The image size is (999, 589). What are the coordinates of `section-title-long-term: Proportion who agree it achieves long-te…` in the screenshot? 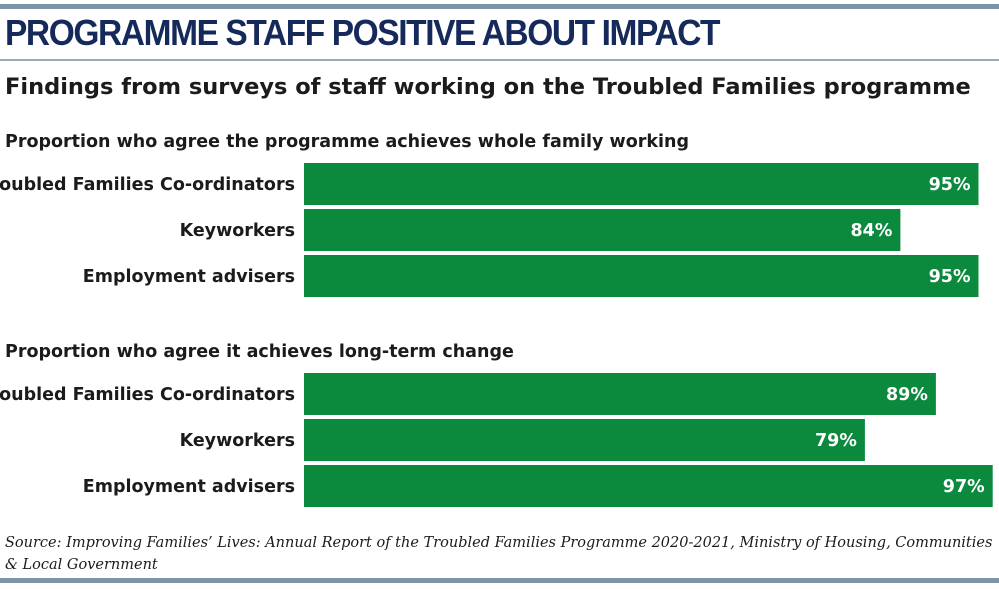 It's located at (259, 352).